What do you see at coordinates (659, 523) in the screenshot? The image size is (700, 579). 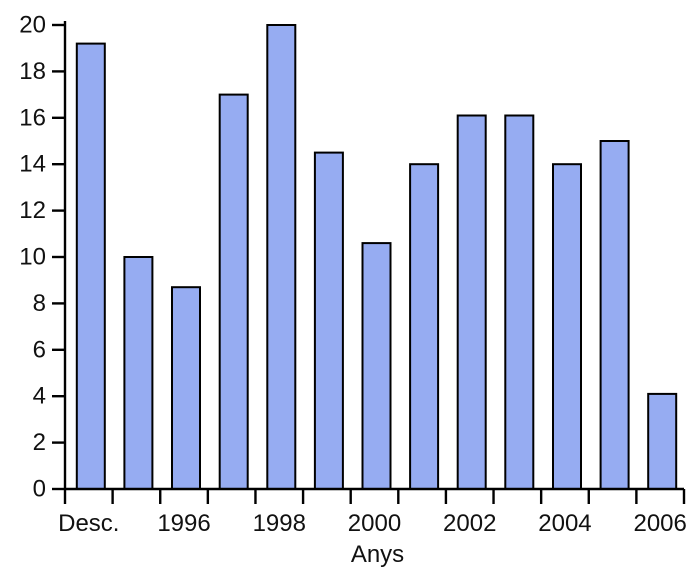 I see `x-tick-label: 2006` at bounding box center [659, 523].